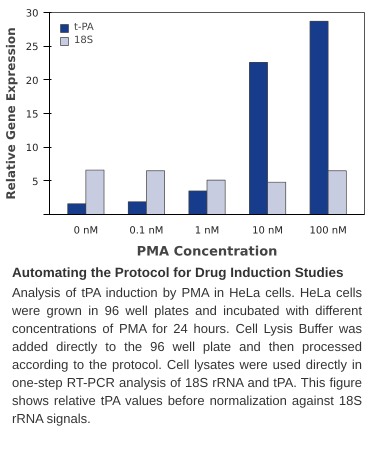  What do you see at coordinates (11, 113) in the screenshot?
I see `y-axis-title: Relative Gene Expression` at bounding box center [11, 113].